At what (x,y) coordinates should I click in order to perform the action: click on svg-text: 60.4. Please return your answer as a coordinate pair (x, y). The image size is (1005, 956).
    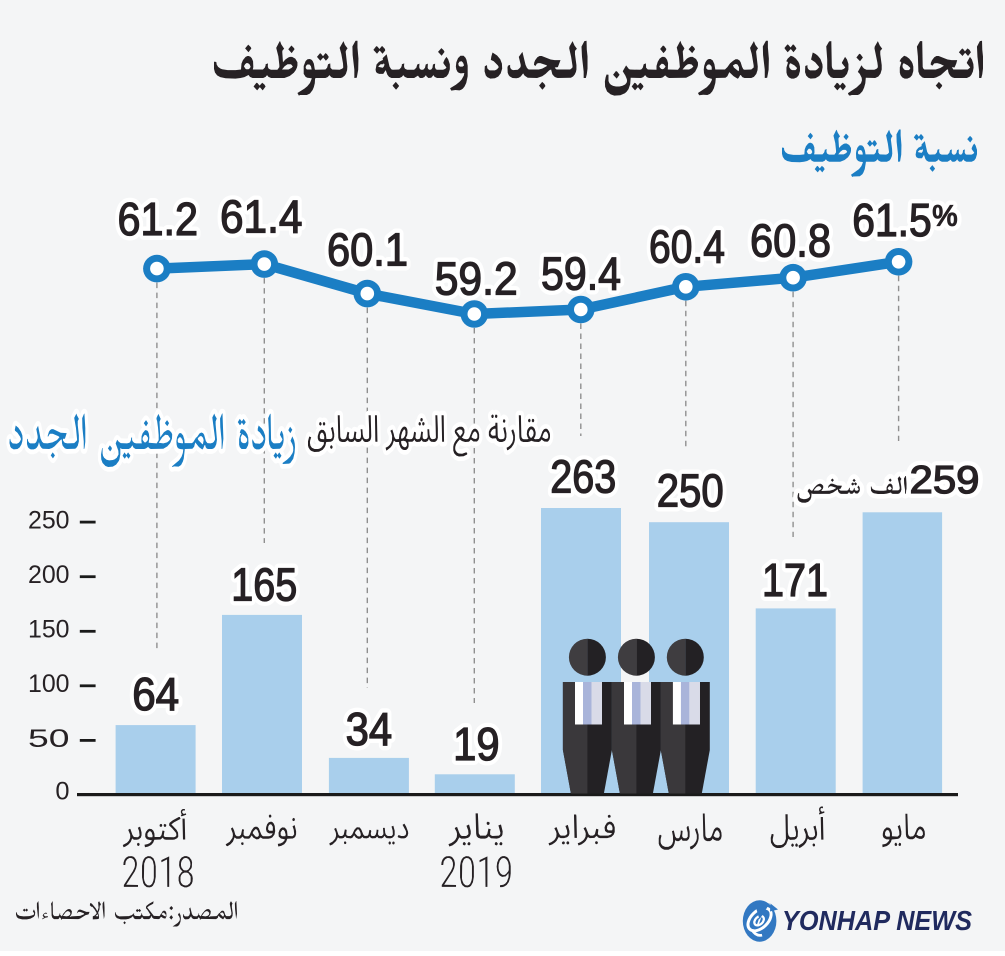
    Looking at the image, I should click on (687, 246).